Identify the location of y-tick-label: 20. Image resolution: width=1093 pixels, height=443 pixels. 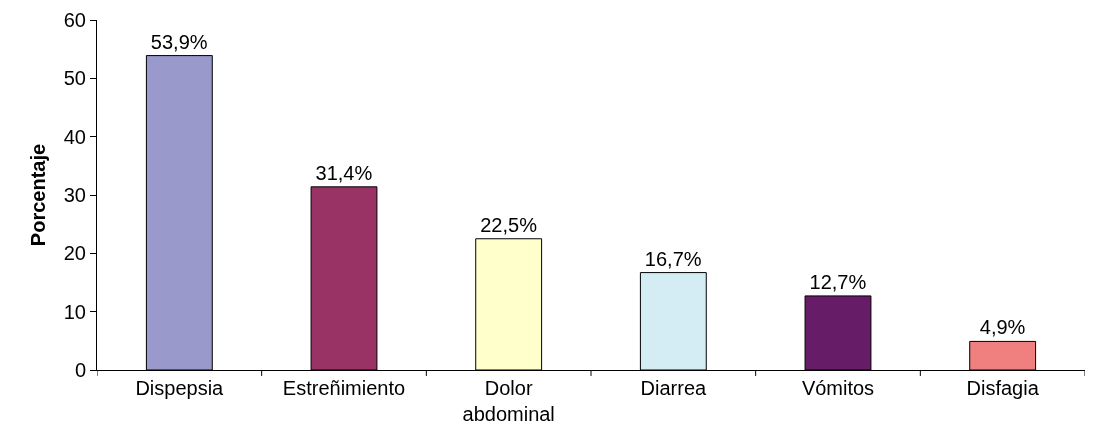
(74, 253).